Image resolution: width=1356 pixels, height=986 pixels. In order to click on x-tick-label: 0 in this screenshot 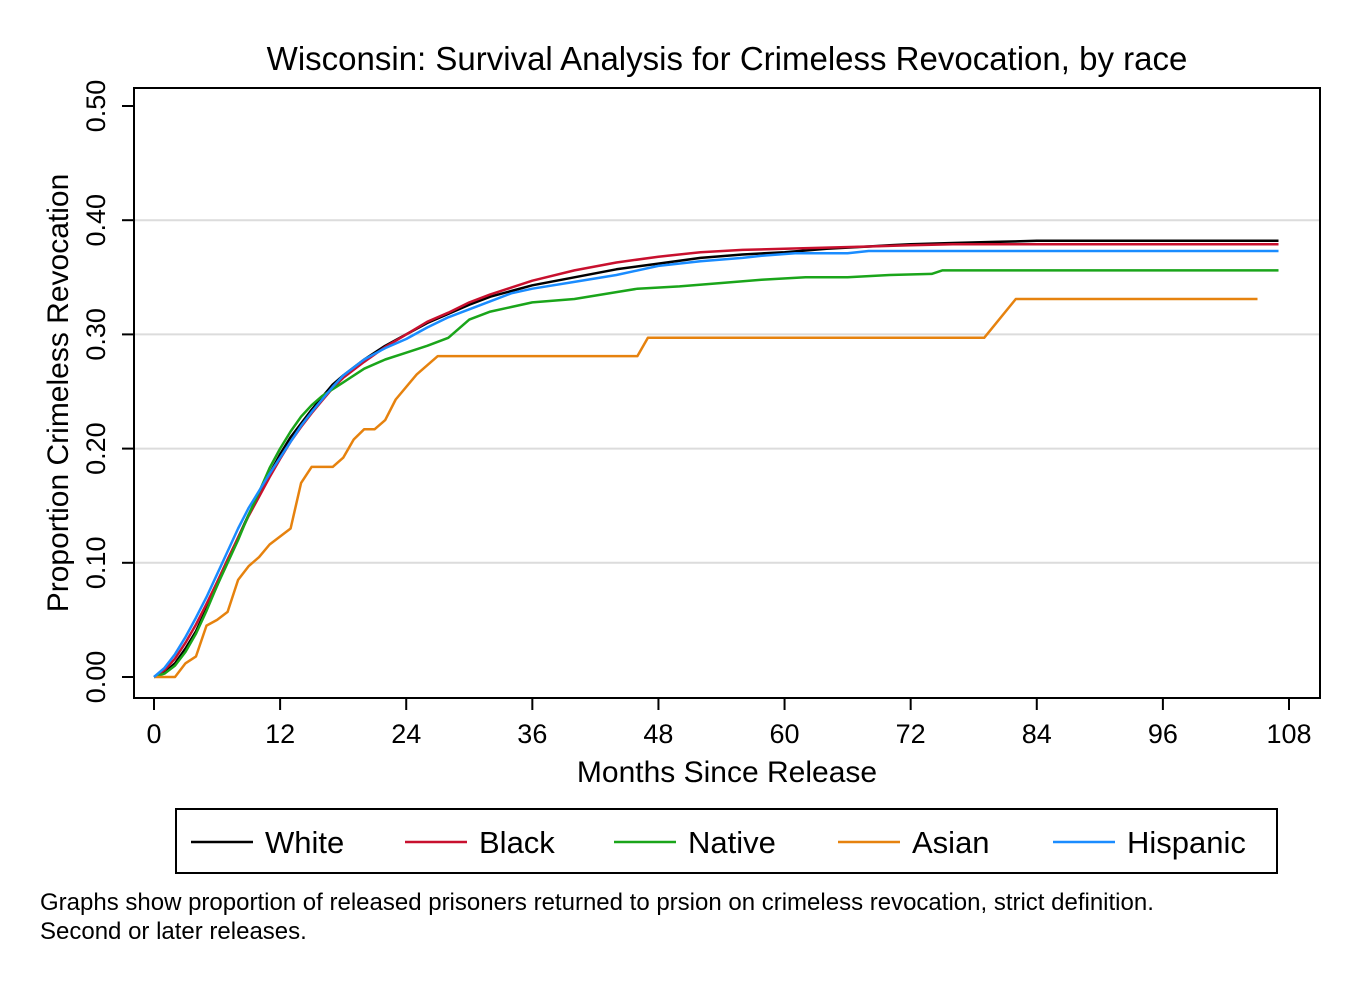, I will do `click(153, 734)`.